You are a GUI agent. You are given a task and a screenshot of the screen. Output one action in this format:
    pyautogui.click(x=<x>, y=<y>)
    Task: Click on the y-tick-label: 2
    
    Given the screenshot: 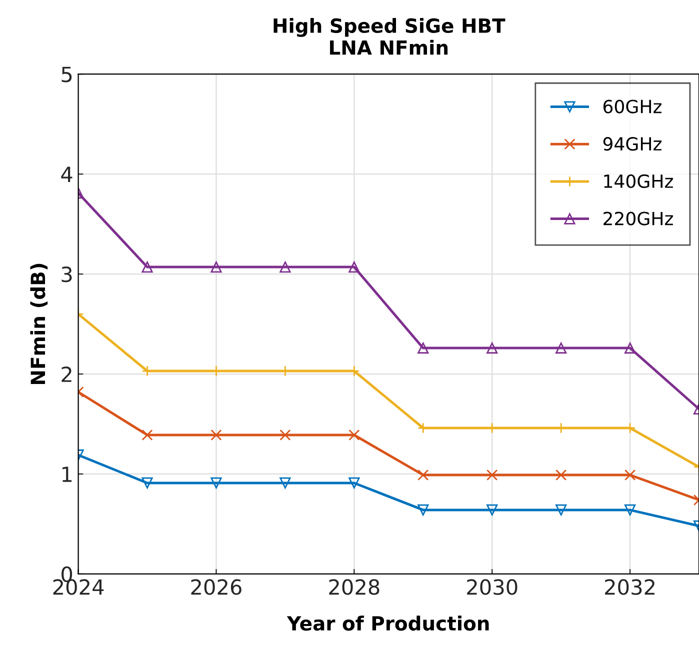 What is the action you would take?
    pyautogui.click(x=67, y=374)
    